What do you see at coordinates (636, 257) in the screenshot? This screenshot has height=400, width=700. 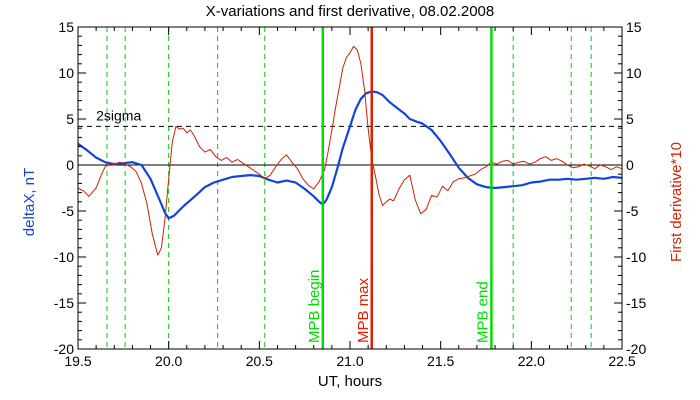 I see `y-tick-label-right: -10` at bounding box center [636, 257].